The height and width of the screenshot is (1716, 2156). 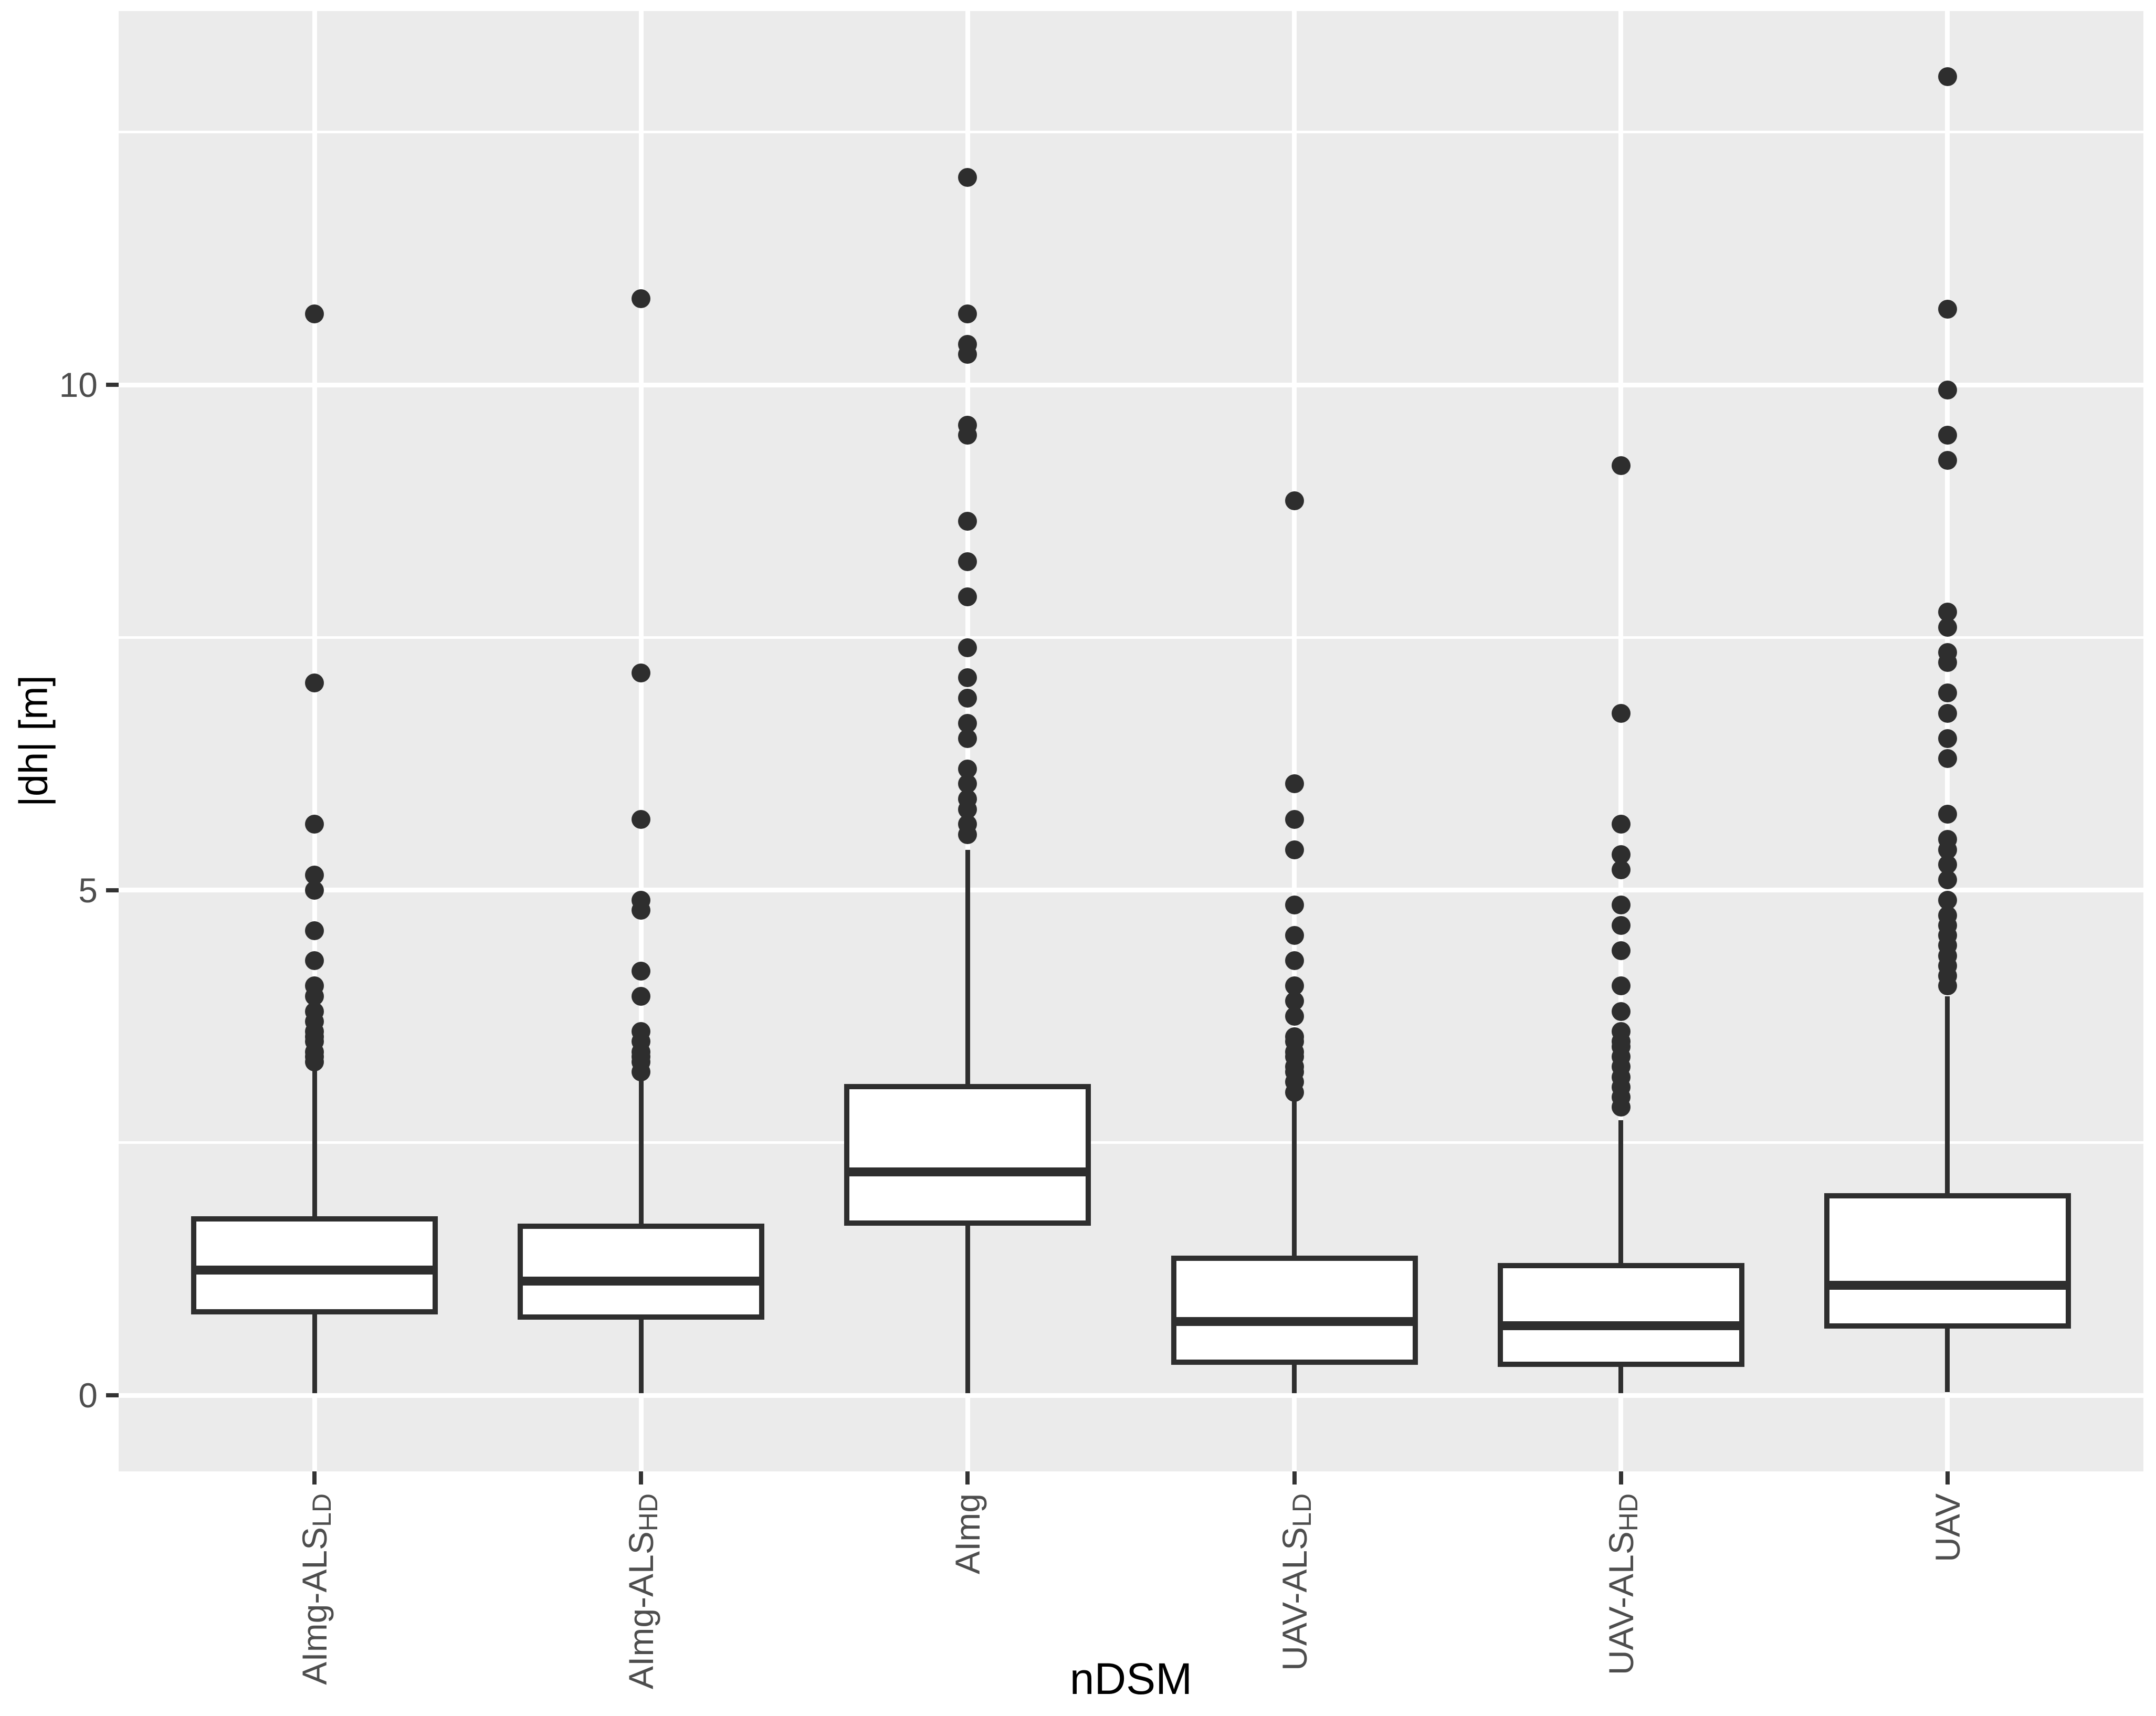 What do you see at coordinates (1131, 1678) in the screenshot?
I see `x-axis-title: nDSM` at bounding box center [1131, 1678].